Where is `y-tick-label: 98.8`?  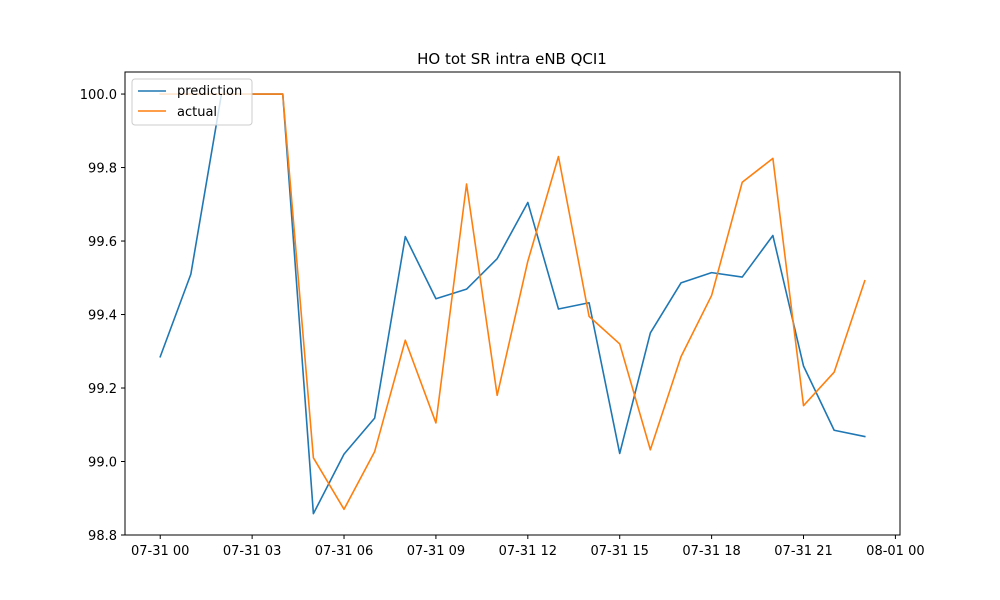
y-tick-label: 98.8 is located at coordinates (102, 536).